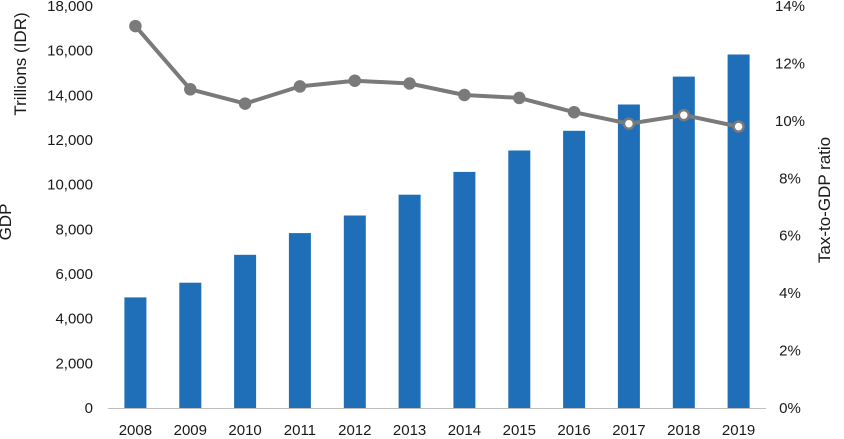 The height and width of the screenshot is (439, 844). What do you see at coordinates (190, 345) in the screenshot?
I see `bar-2009` at bounding box center [190, 345].